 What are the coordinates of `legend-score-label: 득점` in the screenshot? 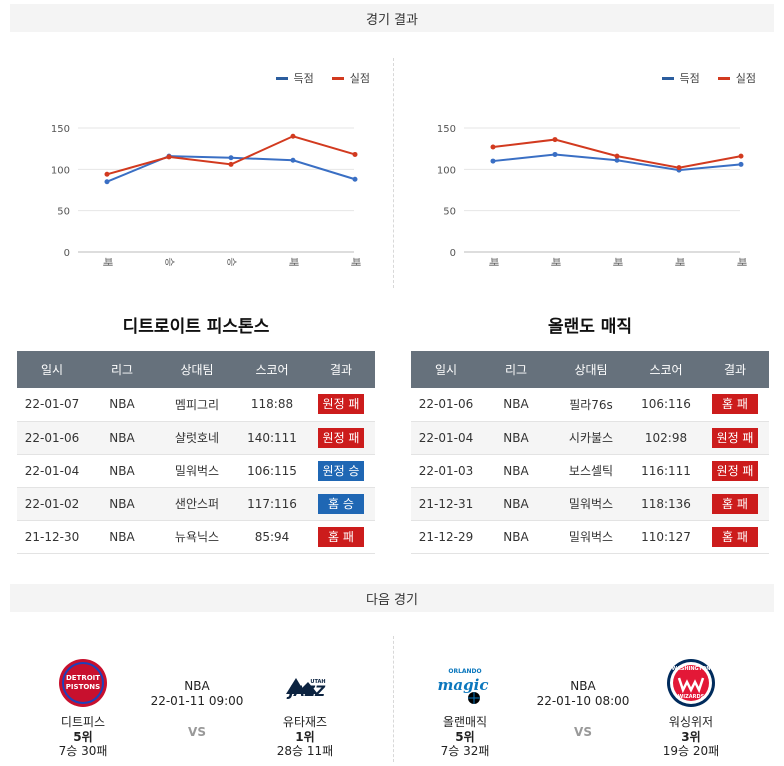 It's located at (303, 78).